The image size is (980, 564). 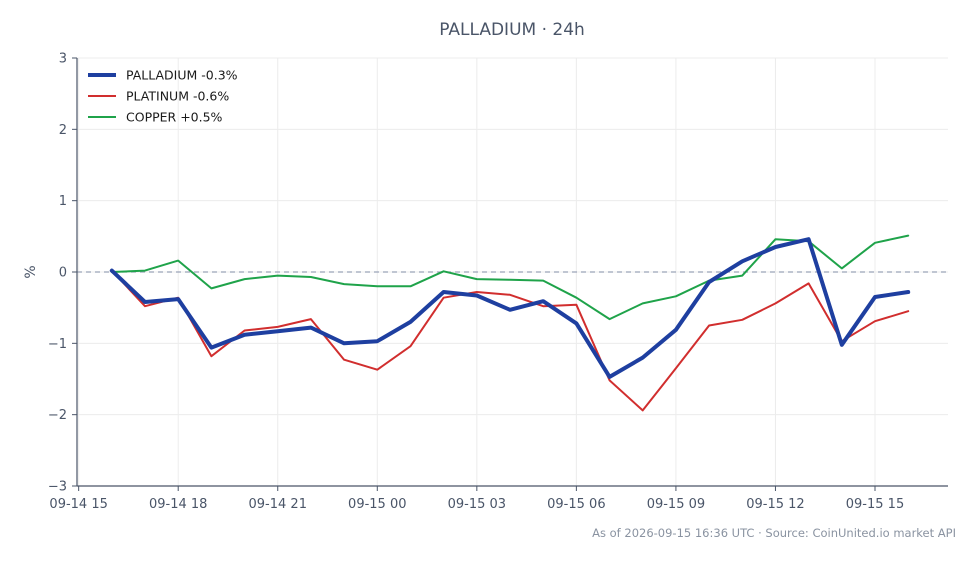 I want to click on y-tick-label: 2, so click(x=63, y=130).